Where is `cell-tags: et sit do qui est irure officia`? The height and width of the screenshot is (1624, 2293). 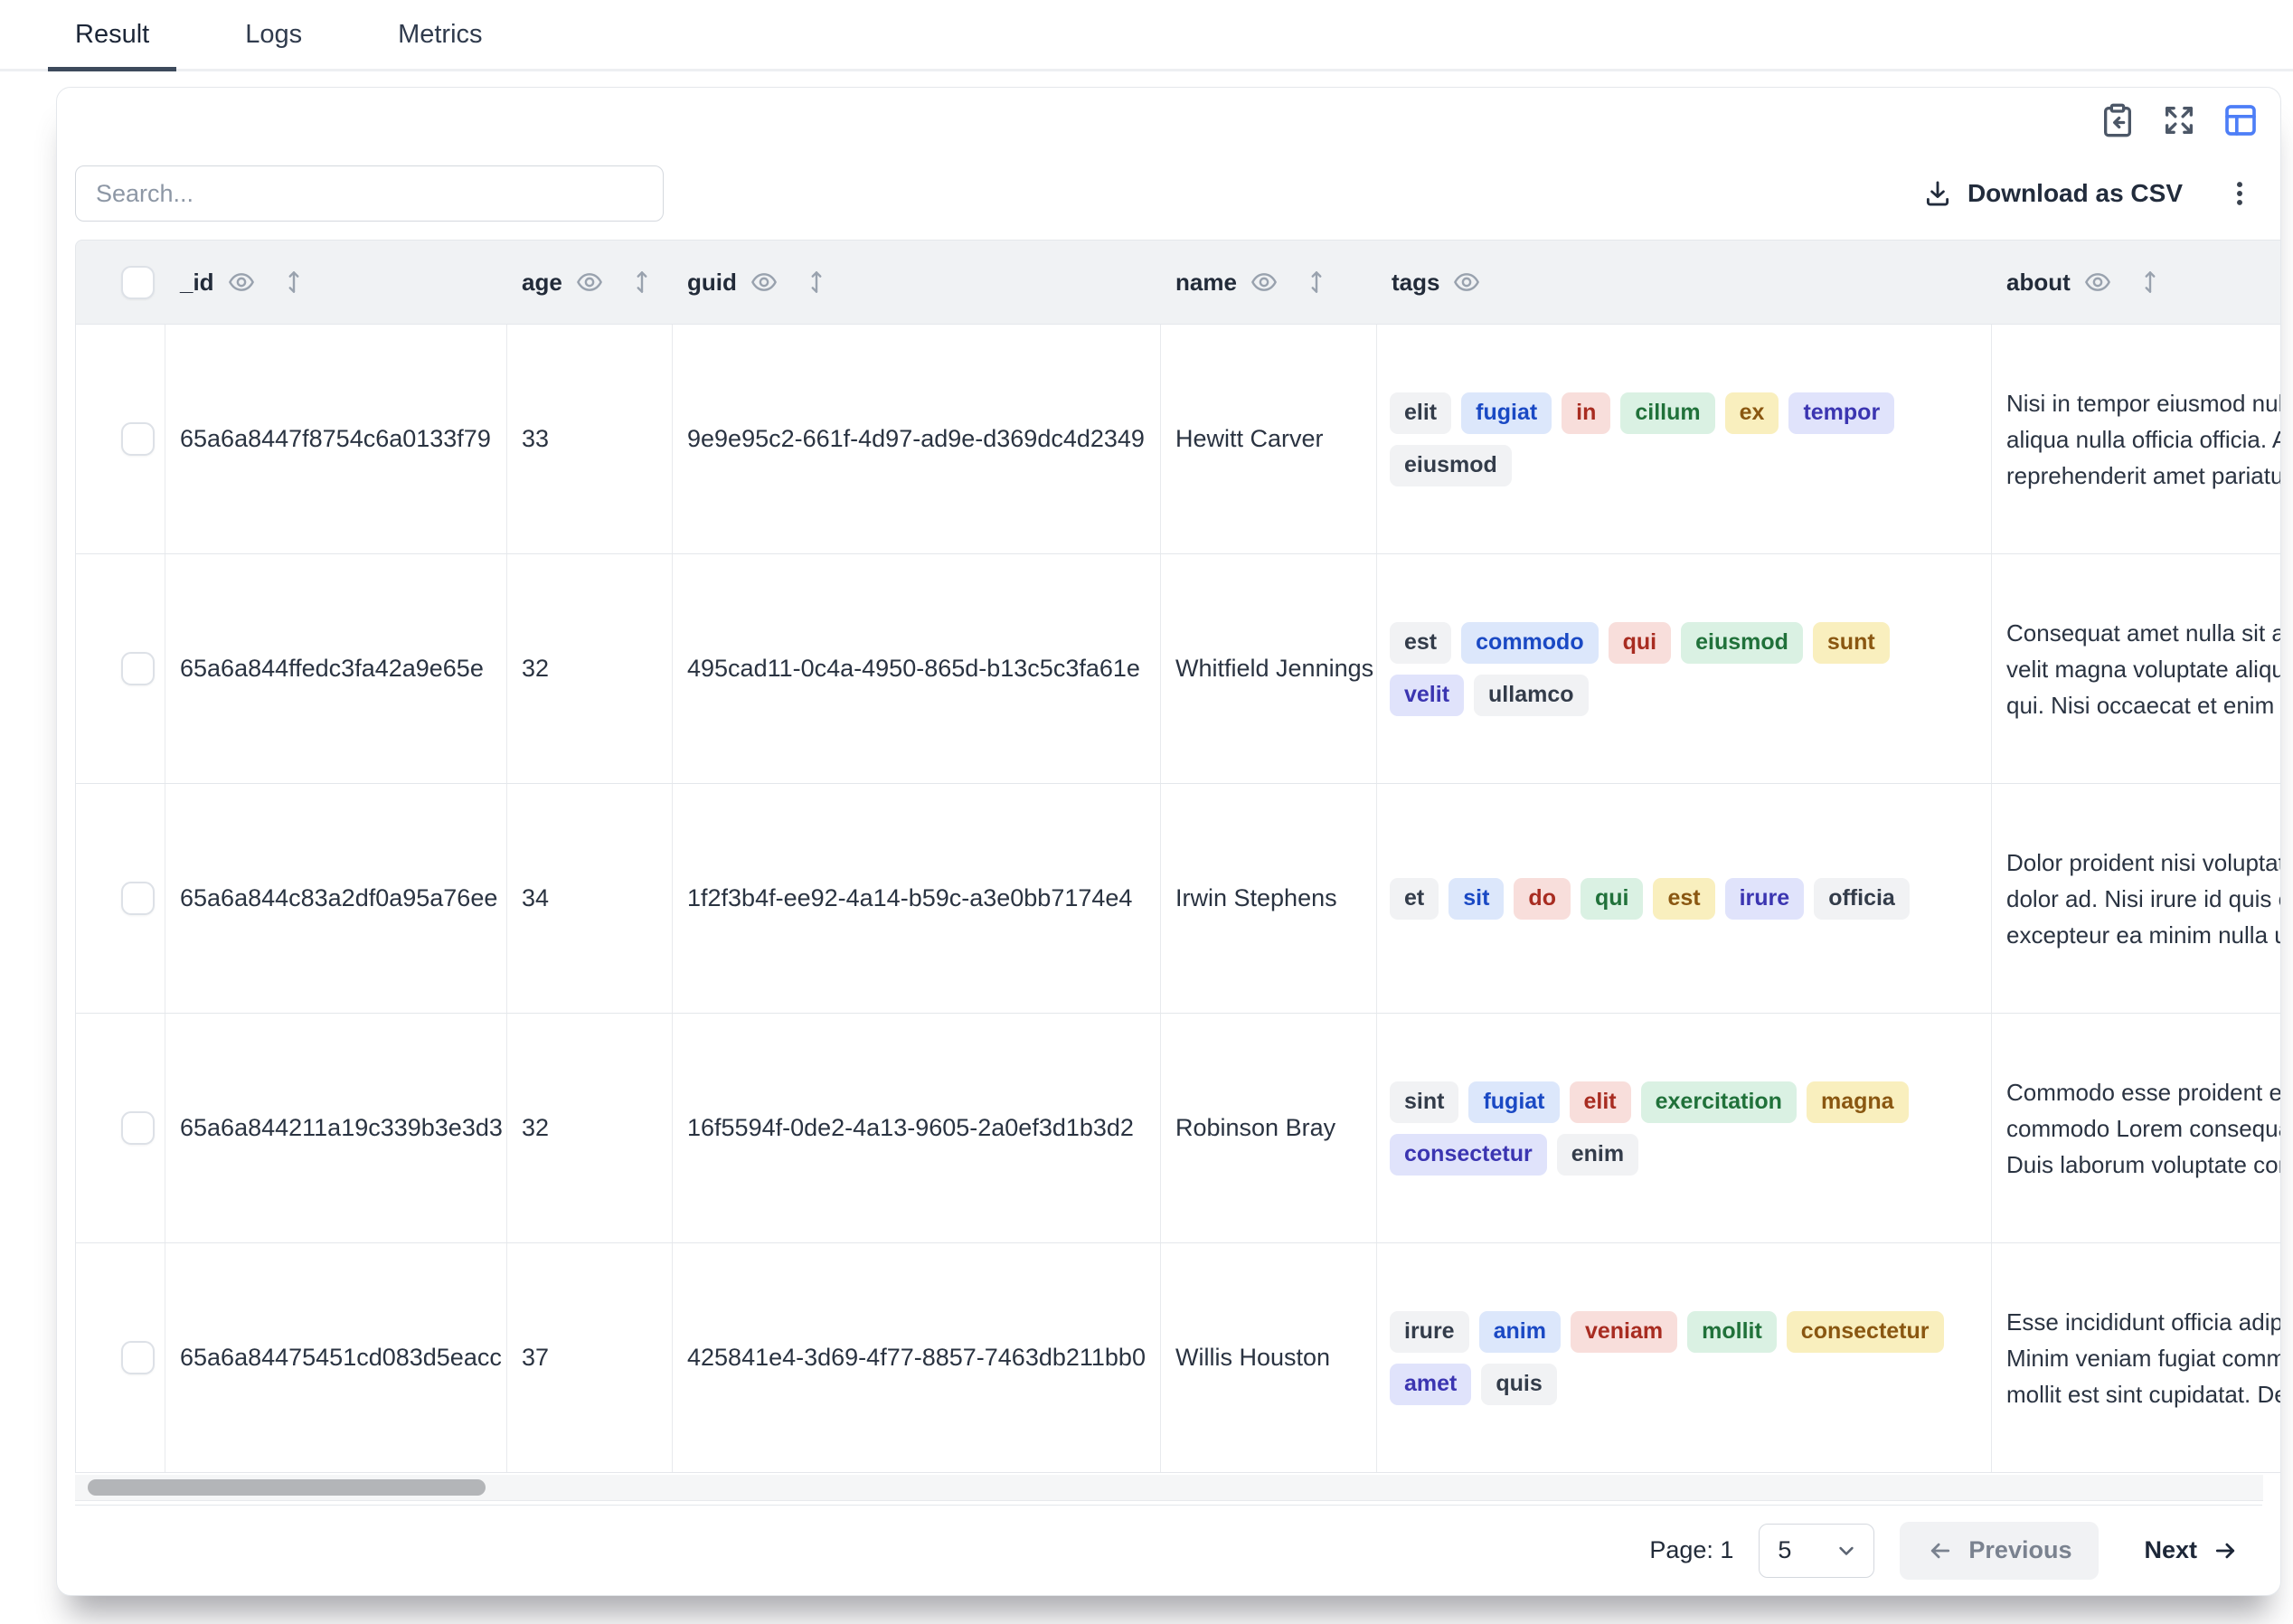 cell-tags: et sit do qui est irure officia is located at coordinates (1685, 898).